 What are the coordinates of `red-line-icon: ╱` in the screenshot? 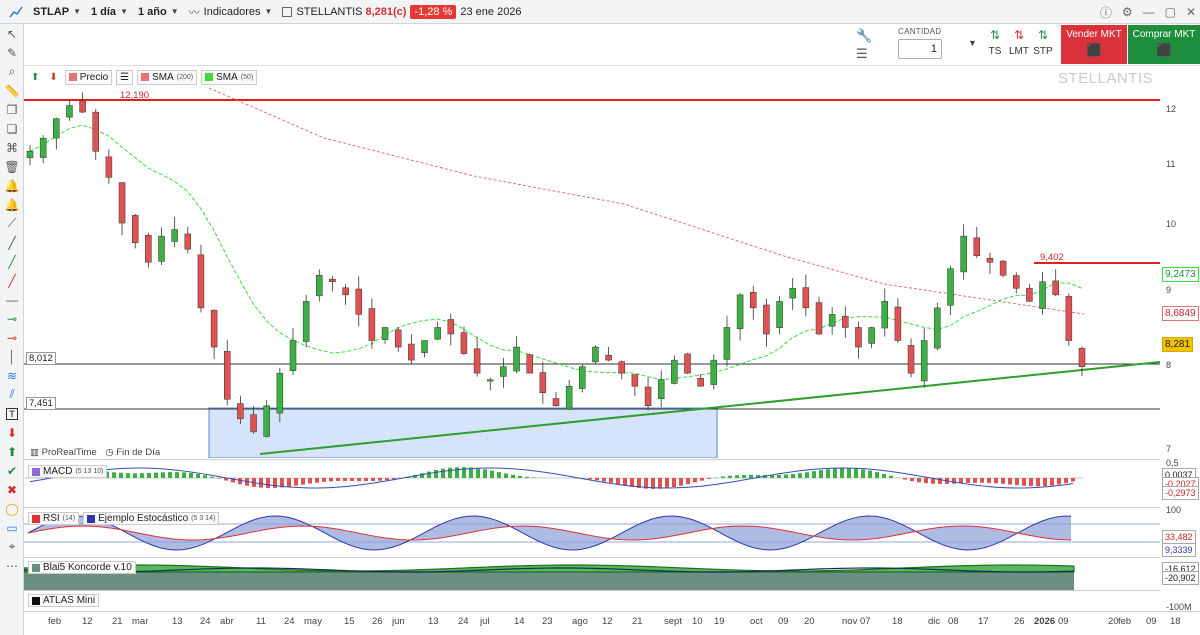 It's located at (12, 280).